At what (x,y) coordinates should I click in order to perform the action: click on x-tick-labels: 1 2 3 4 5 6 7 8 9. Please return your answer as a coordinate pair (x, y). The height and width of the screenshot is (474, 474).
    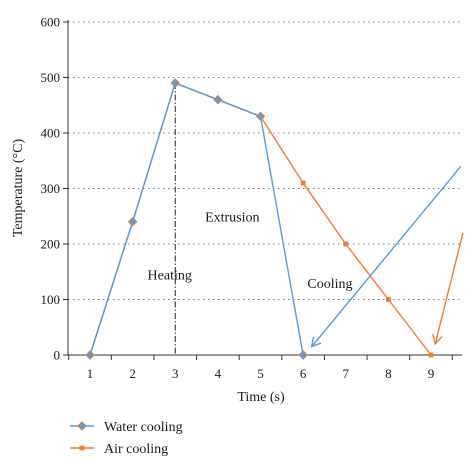
    Looking at the image, I should click on (261, 373).